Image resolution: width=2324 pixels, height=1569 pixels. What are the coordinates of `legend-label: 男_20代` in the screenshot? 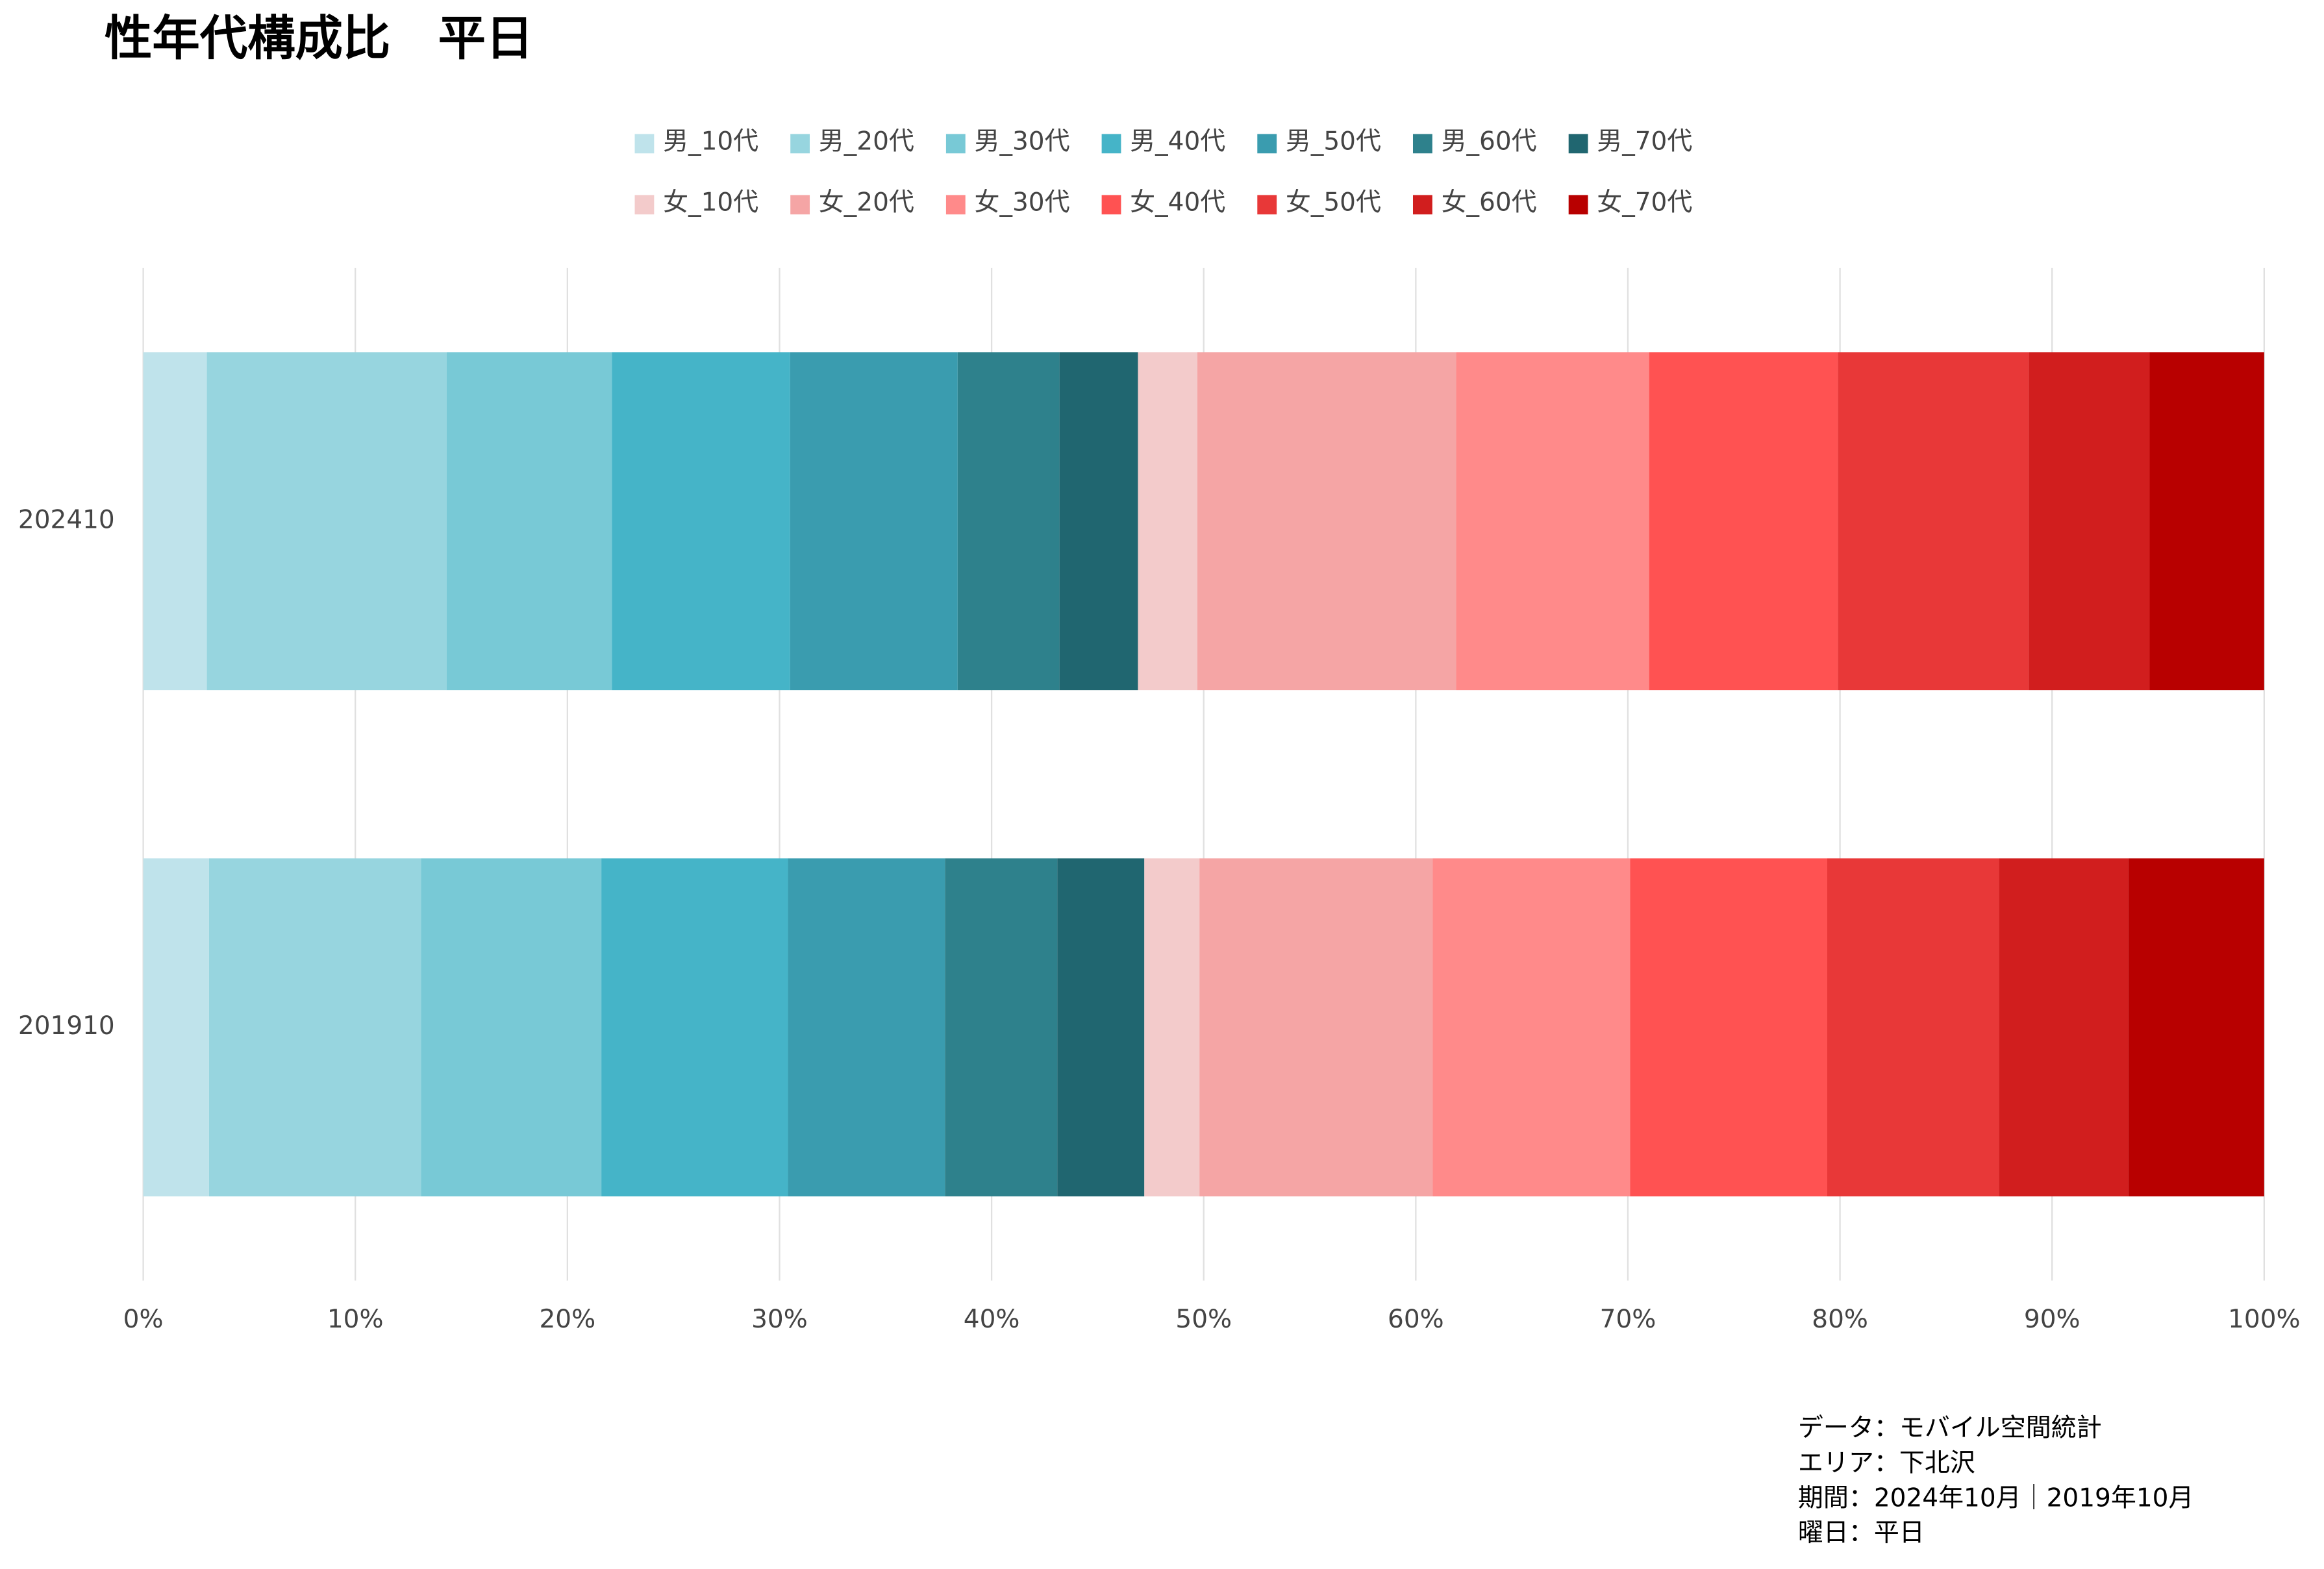 It's located at (867, 142).